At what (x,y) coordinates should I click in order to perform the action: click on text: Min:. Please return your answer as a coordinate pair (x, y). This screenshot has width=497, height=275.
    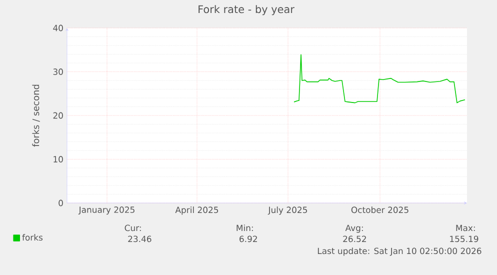
    Looking at the image, I should click on (244, 227).